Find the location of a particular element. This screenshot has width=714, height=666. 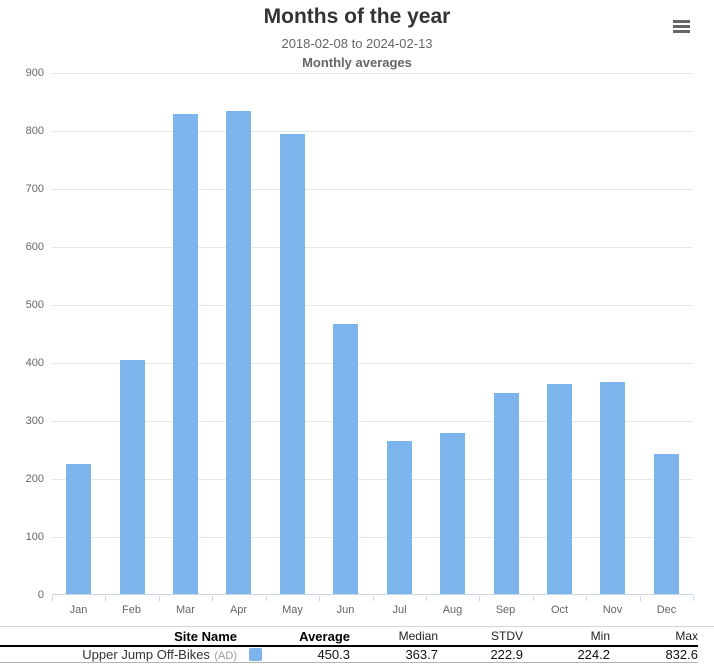

site-name-cell: Upper Jump Off-Bikes (AD) is located at coordinates (118, 655).